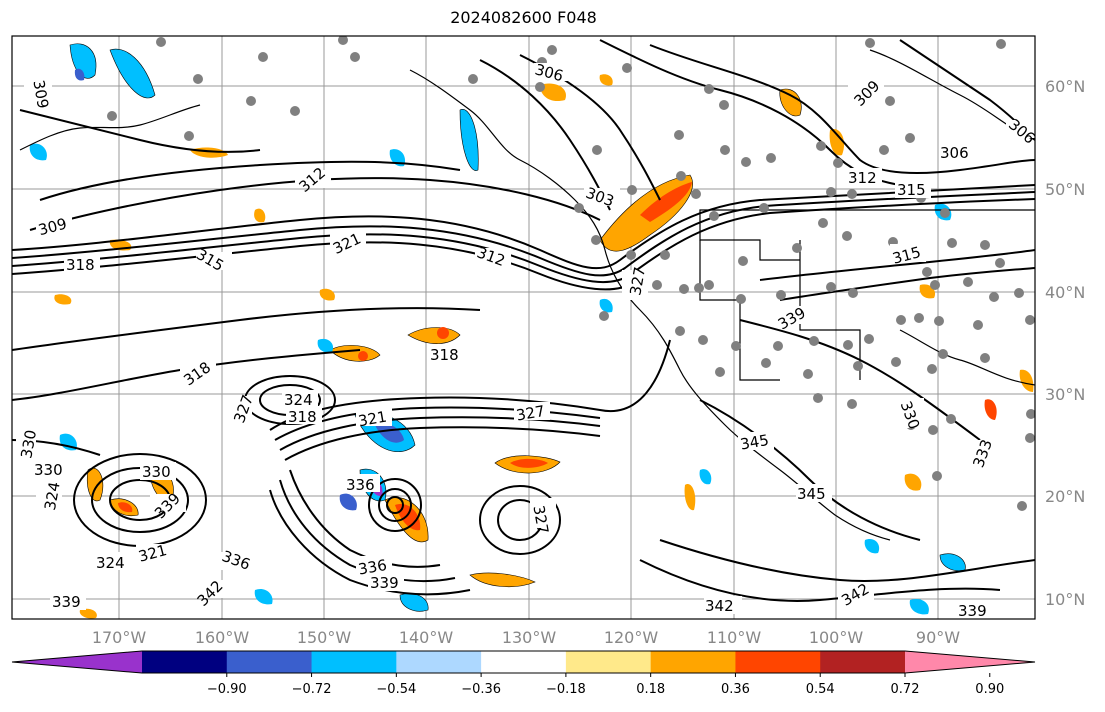  What do you see at coordinates (77, 662) in the screenshot?
I see `colorbar-extend-min` at bounding box center [77, 662].